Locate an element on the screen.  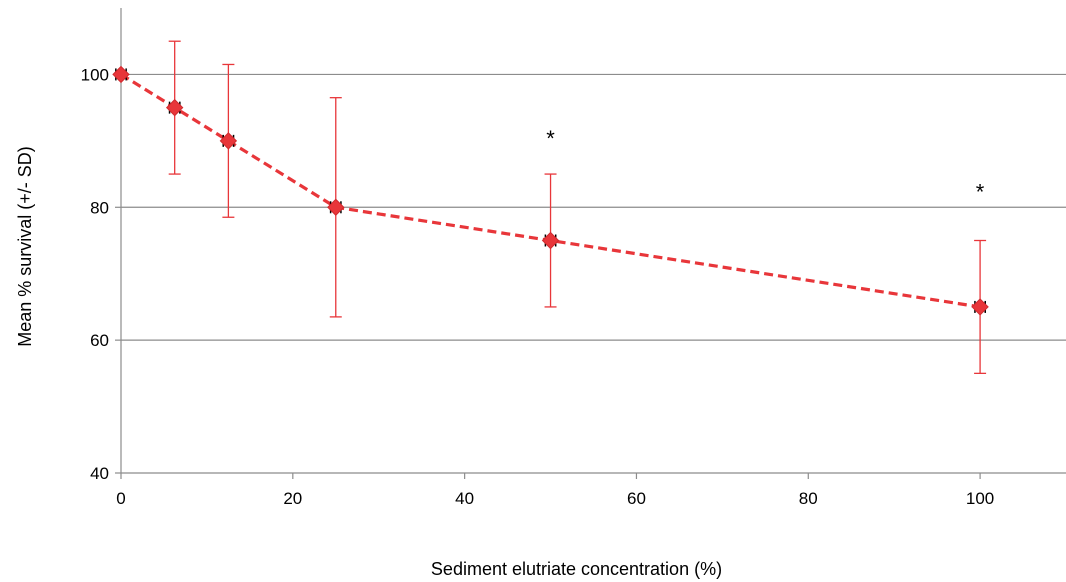
x-tick-label: 20 is located at coordinates (292, 498).